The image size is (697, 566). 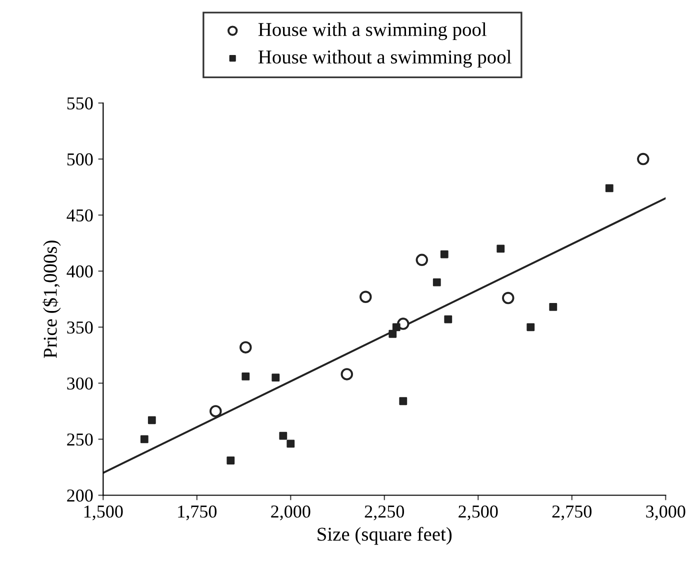 I want to click on y-tick-label: 200, so click(x=80, y=496).